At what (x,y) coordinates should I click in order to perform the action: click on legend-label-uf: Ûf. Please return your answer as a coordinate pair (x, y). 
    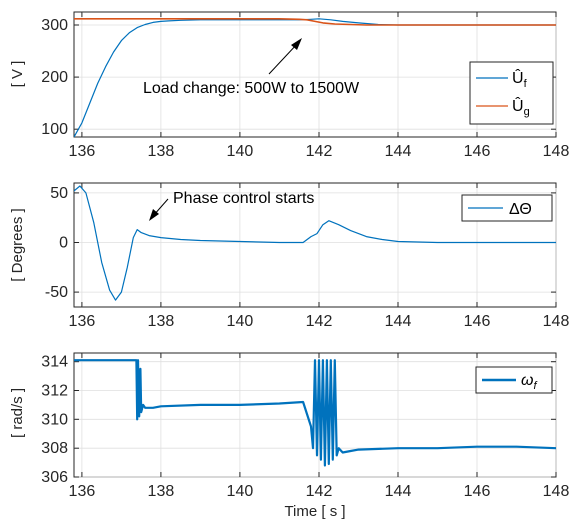
    Looking at the image, I should click on (520, 79).